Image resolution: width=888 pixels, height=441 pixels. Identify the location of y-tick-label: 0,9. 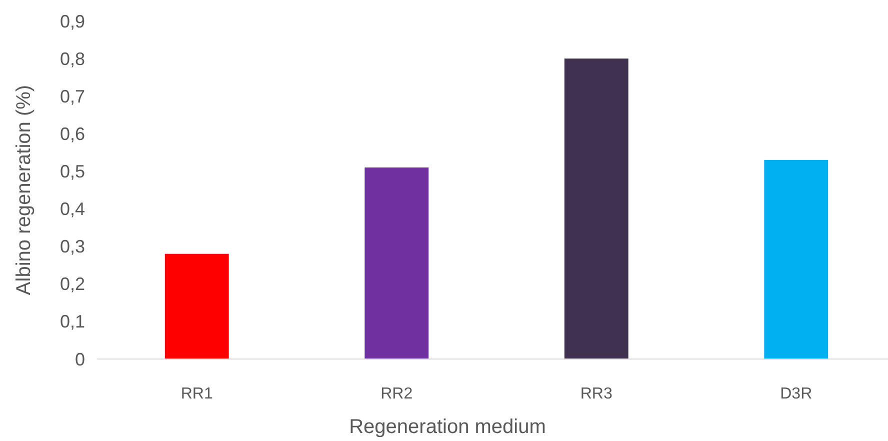
(72, 21).